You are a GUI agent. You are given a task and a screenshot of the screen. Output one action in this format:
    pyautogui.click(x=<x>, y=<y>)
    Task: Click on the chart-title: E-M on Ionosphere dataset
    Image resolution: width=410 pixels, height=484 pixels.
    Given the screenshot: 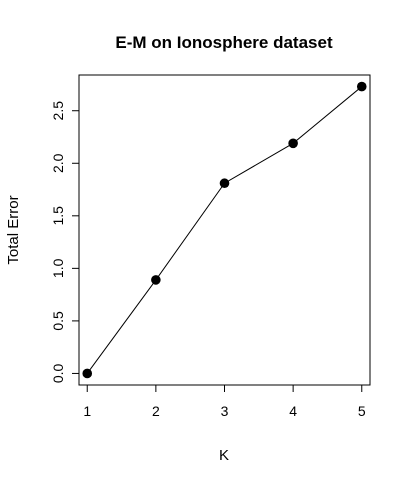 What is the action you would take?
    pyautogui.click(x=224, y=42)
    